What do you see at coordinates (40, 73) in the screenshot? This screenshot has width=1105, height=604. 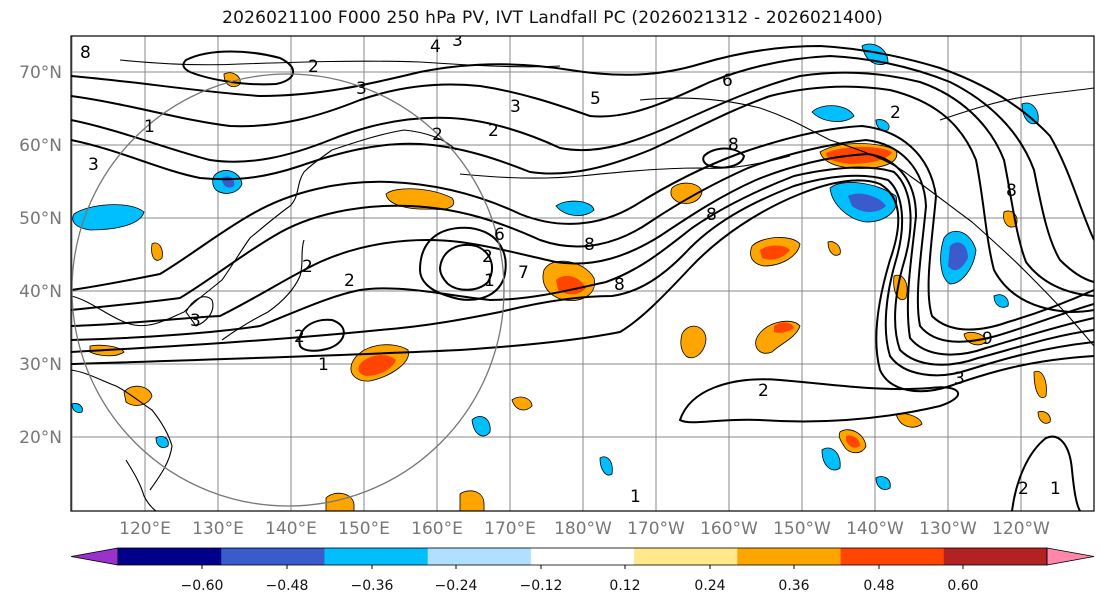 I see `lat-label: 70°N` at bounding box center [40, 73].